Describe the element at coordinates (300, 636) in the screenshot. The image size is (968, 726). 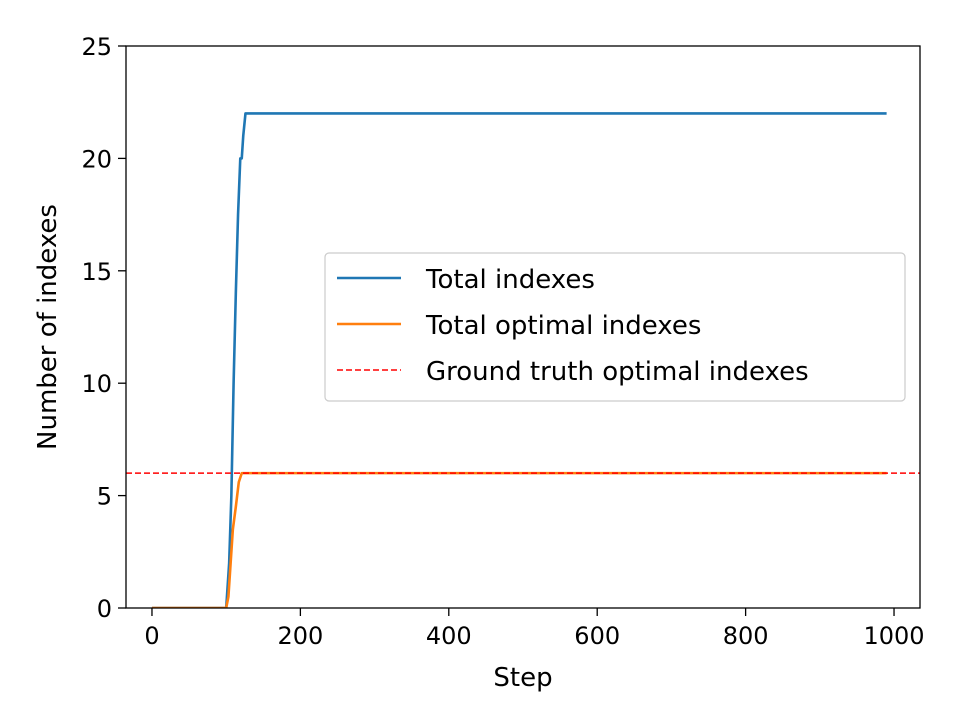
I see `x-tick-label: 200` at that location.